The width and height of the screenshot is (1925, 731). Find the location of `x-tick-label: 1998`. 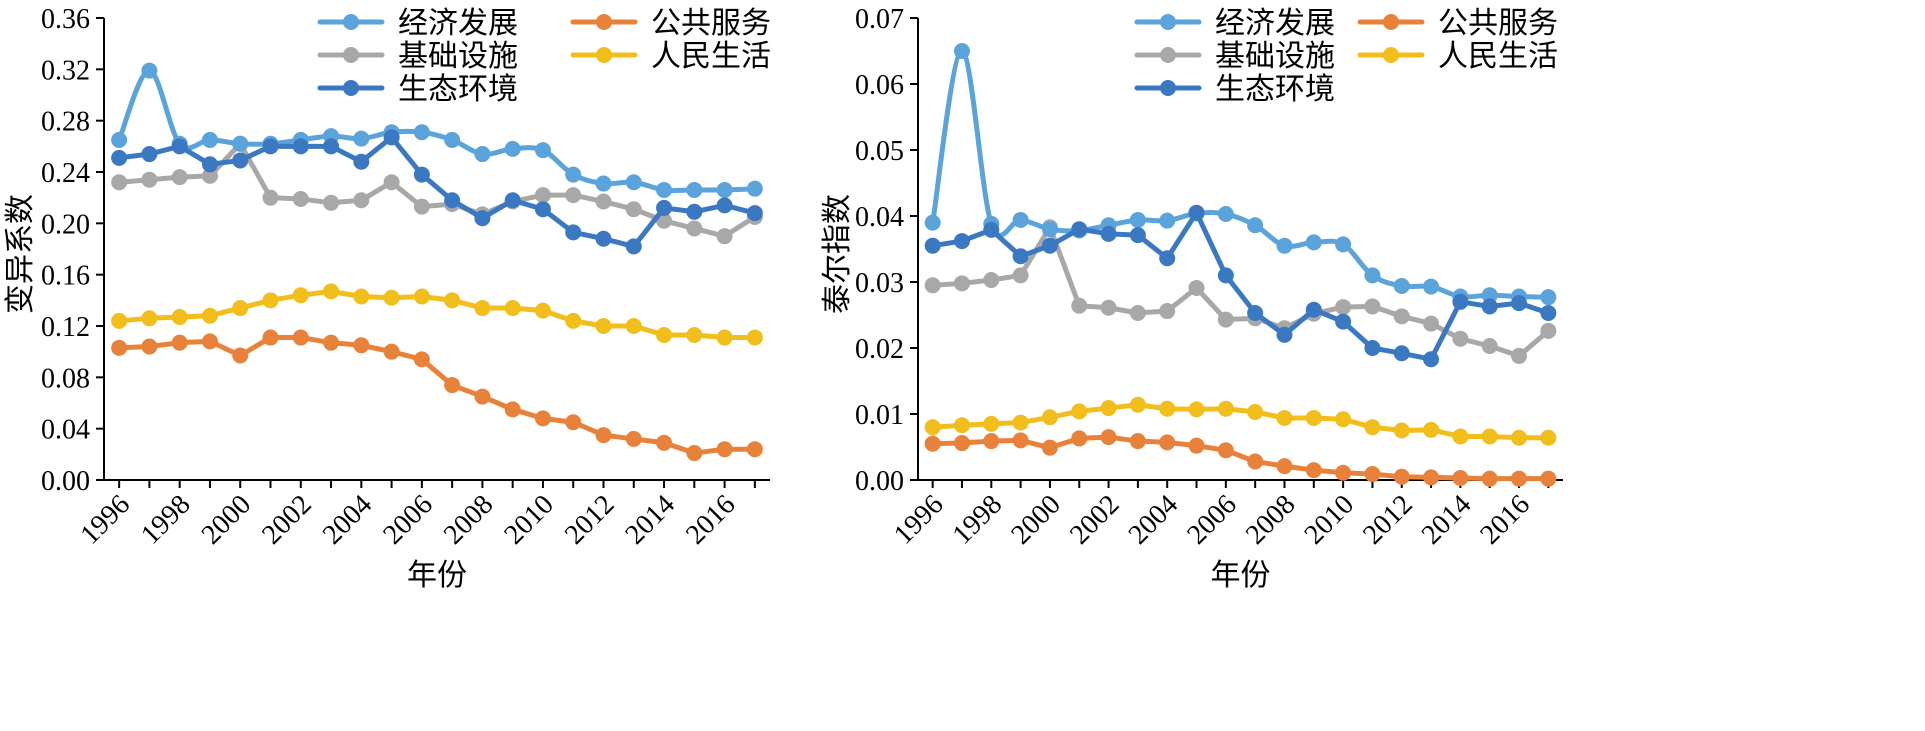

x-tick-label: 1998 is located at coordinates (166, 520).